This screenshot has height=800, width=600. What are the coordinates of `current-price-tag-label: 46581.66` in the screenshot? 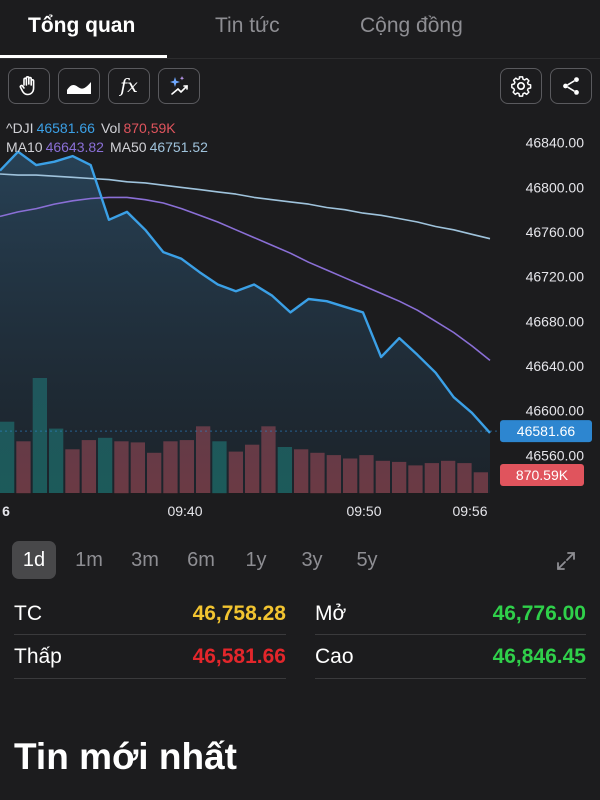 It's located at (546, 431).